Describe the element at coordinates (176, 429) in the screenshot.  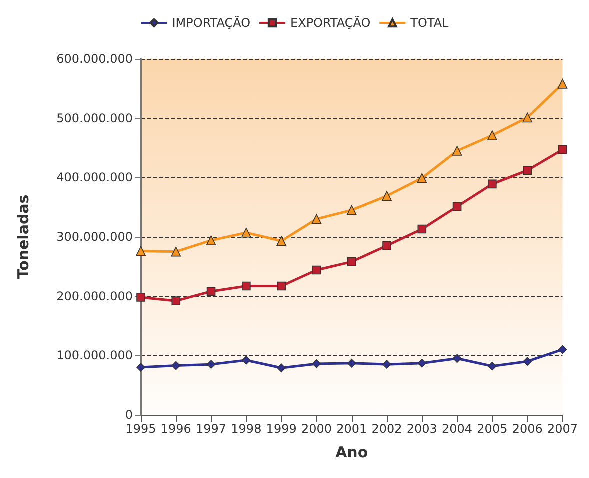
I see `x-tick-label: 1996` at that location.